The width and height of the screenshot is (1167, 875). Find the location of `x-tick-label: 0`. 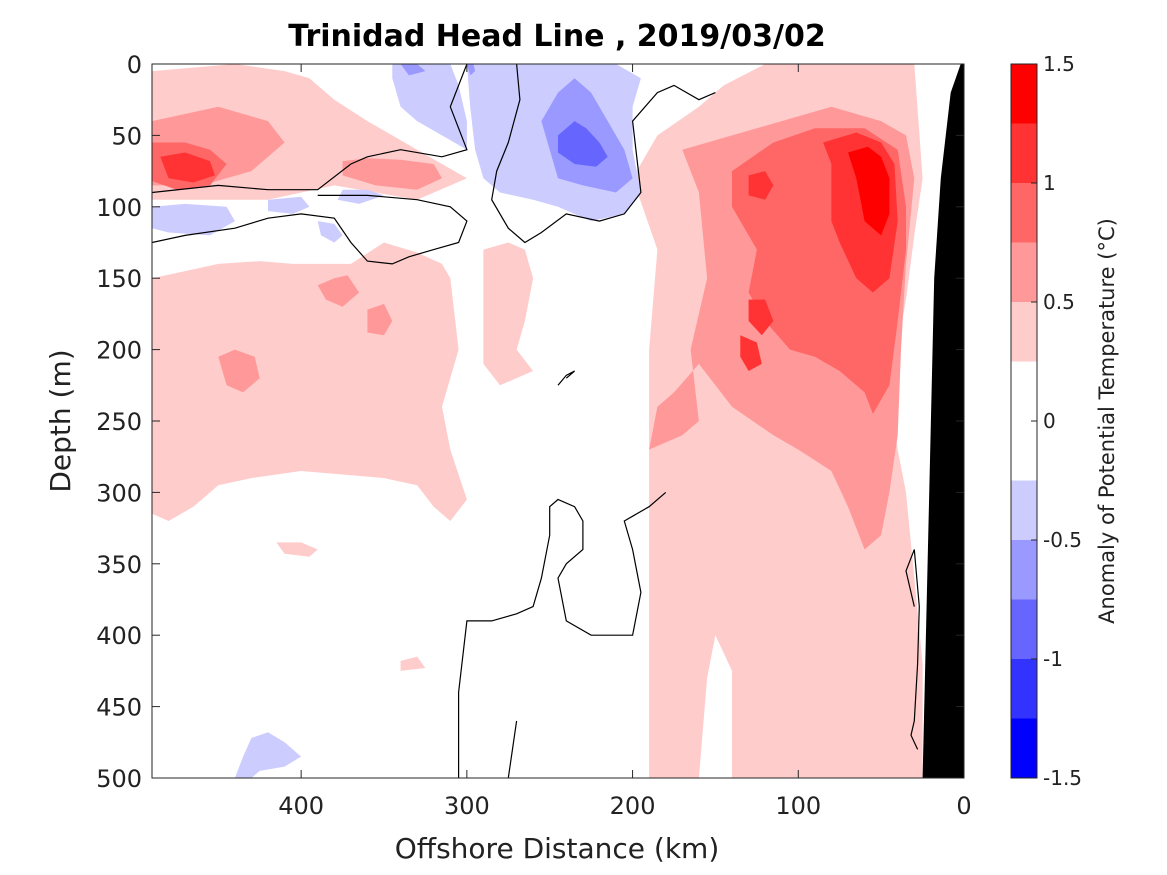

x-tick-label: 0 is located at coordinates (963, 806).